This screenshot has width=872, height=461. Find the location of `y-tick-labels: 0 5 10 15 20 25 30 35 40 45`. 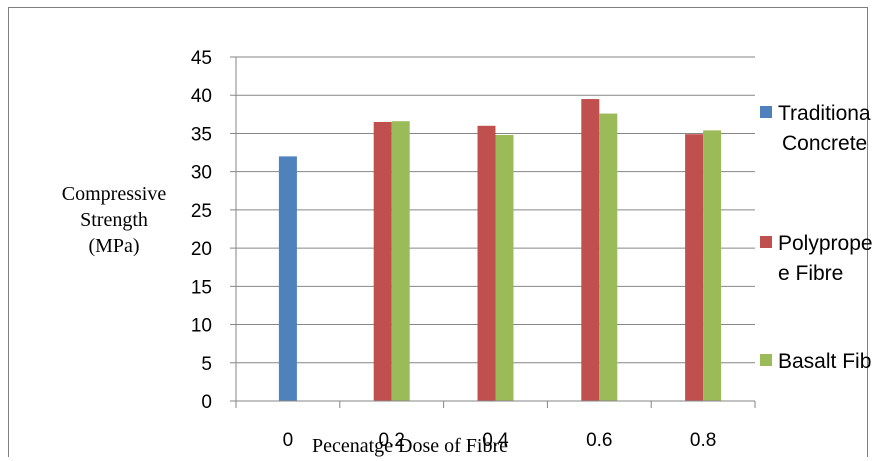

y-tick-labels: 0 5 10 15 20 25 30 35 40 45 is located at coordinates (201, 230).